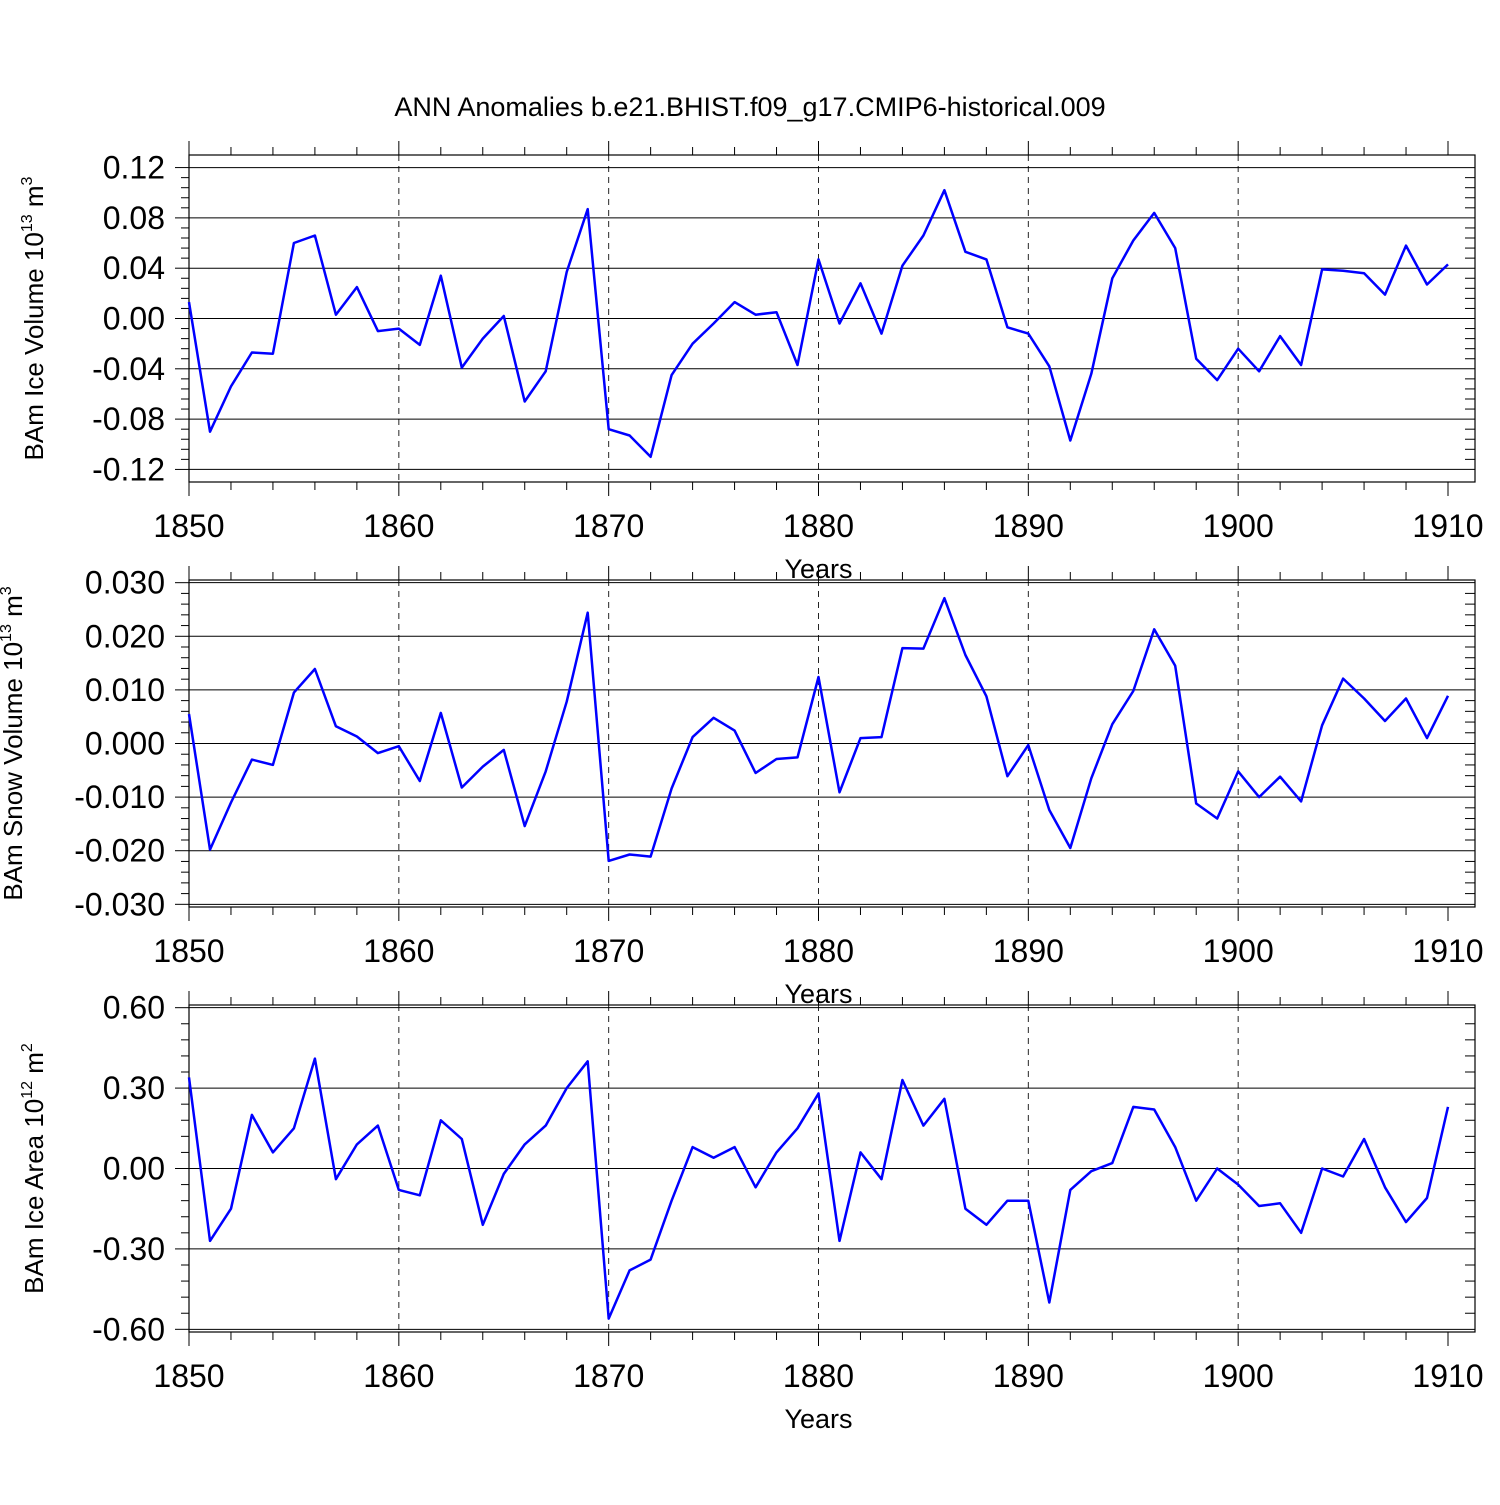 The image size is (1500, 1505). I want to click on y-tick-label: 0.00, so click(134, 1169).